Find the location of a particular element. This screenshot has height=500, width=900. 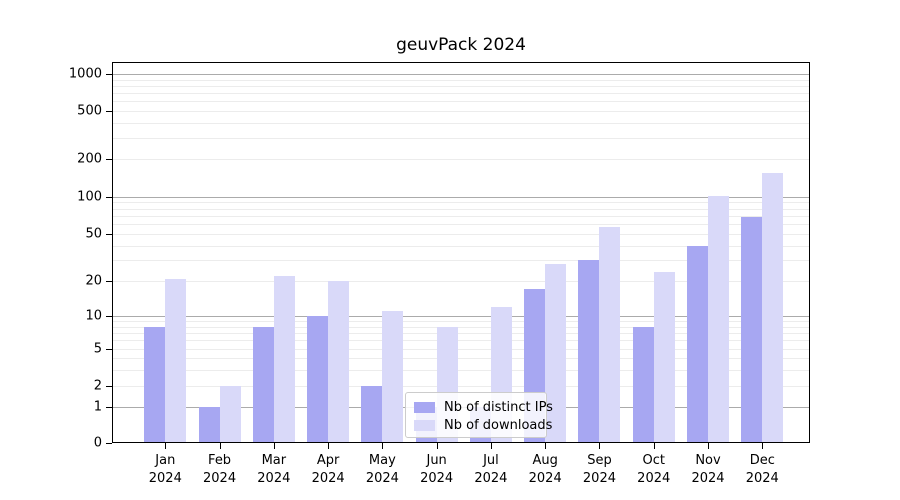

right-spine is located at coordinates (809, 252).